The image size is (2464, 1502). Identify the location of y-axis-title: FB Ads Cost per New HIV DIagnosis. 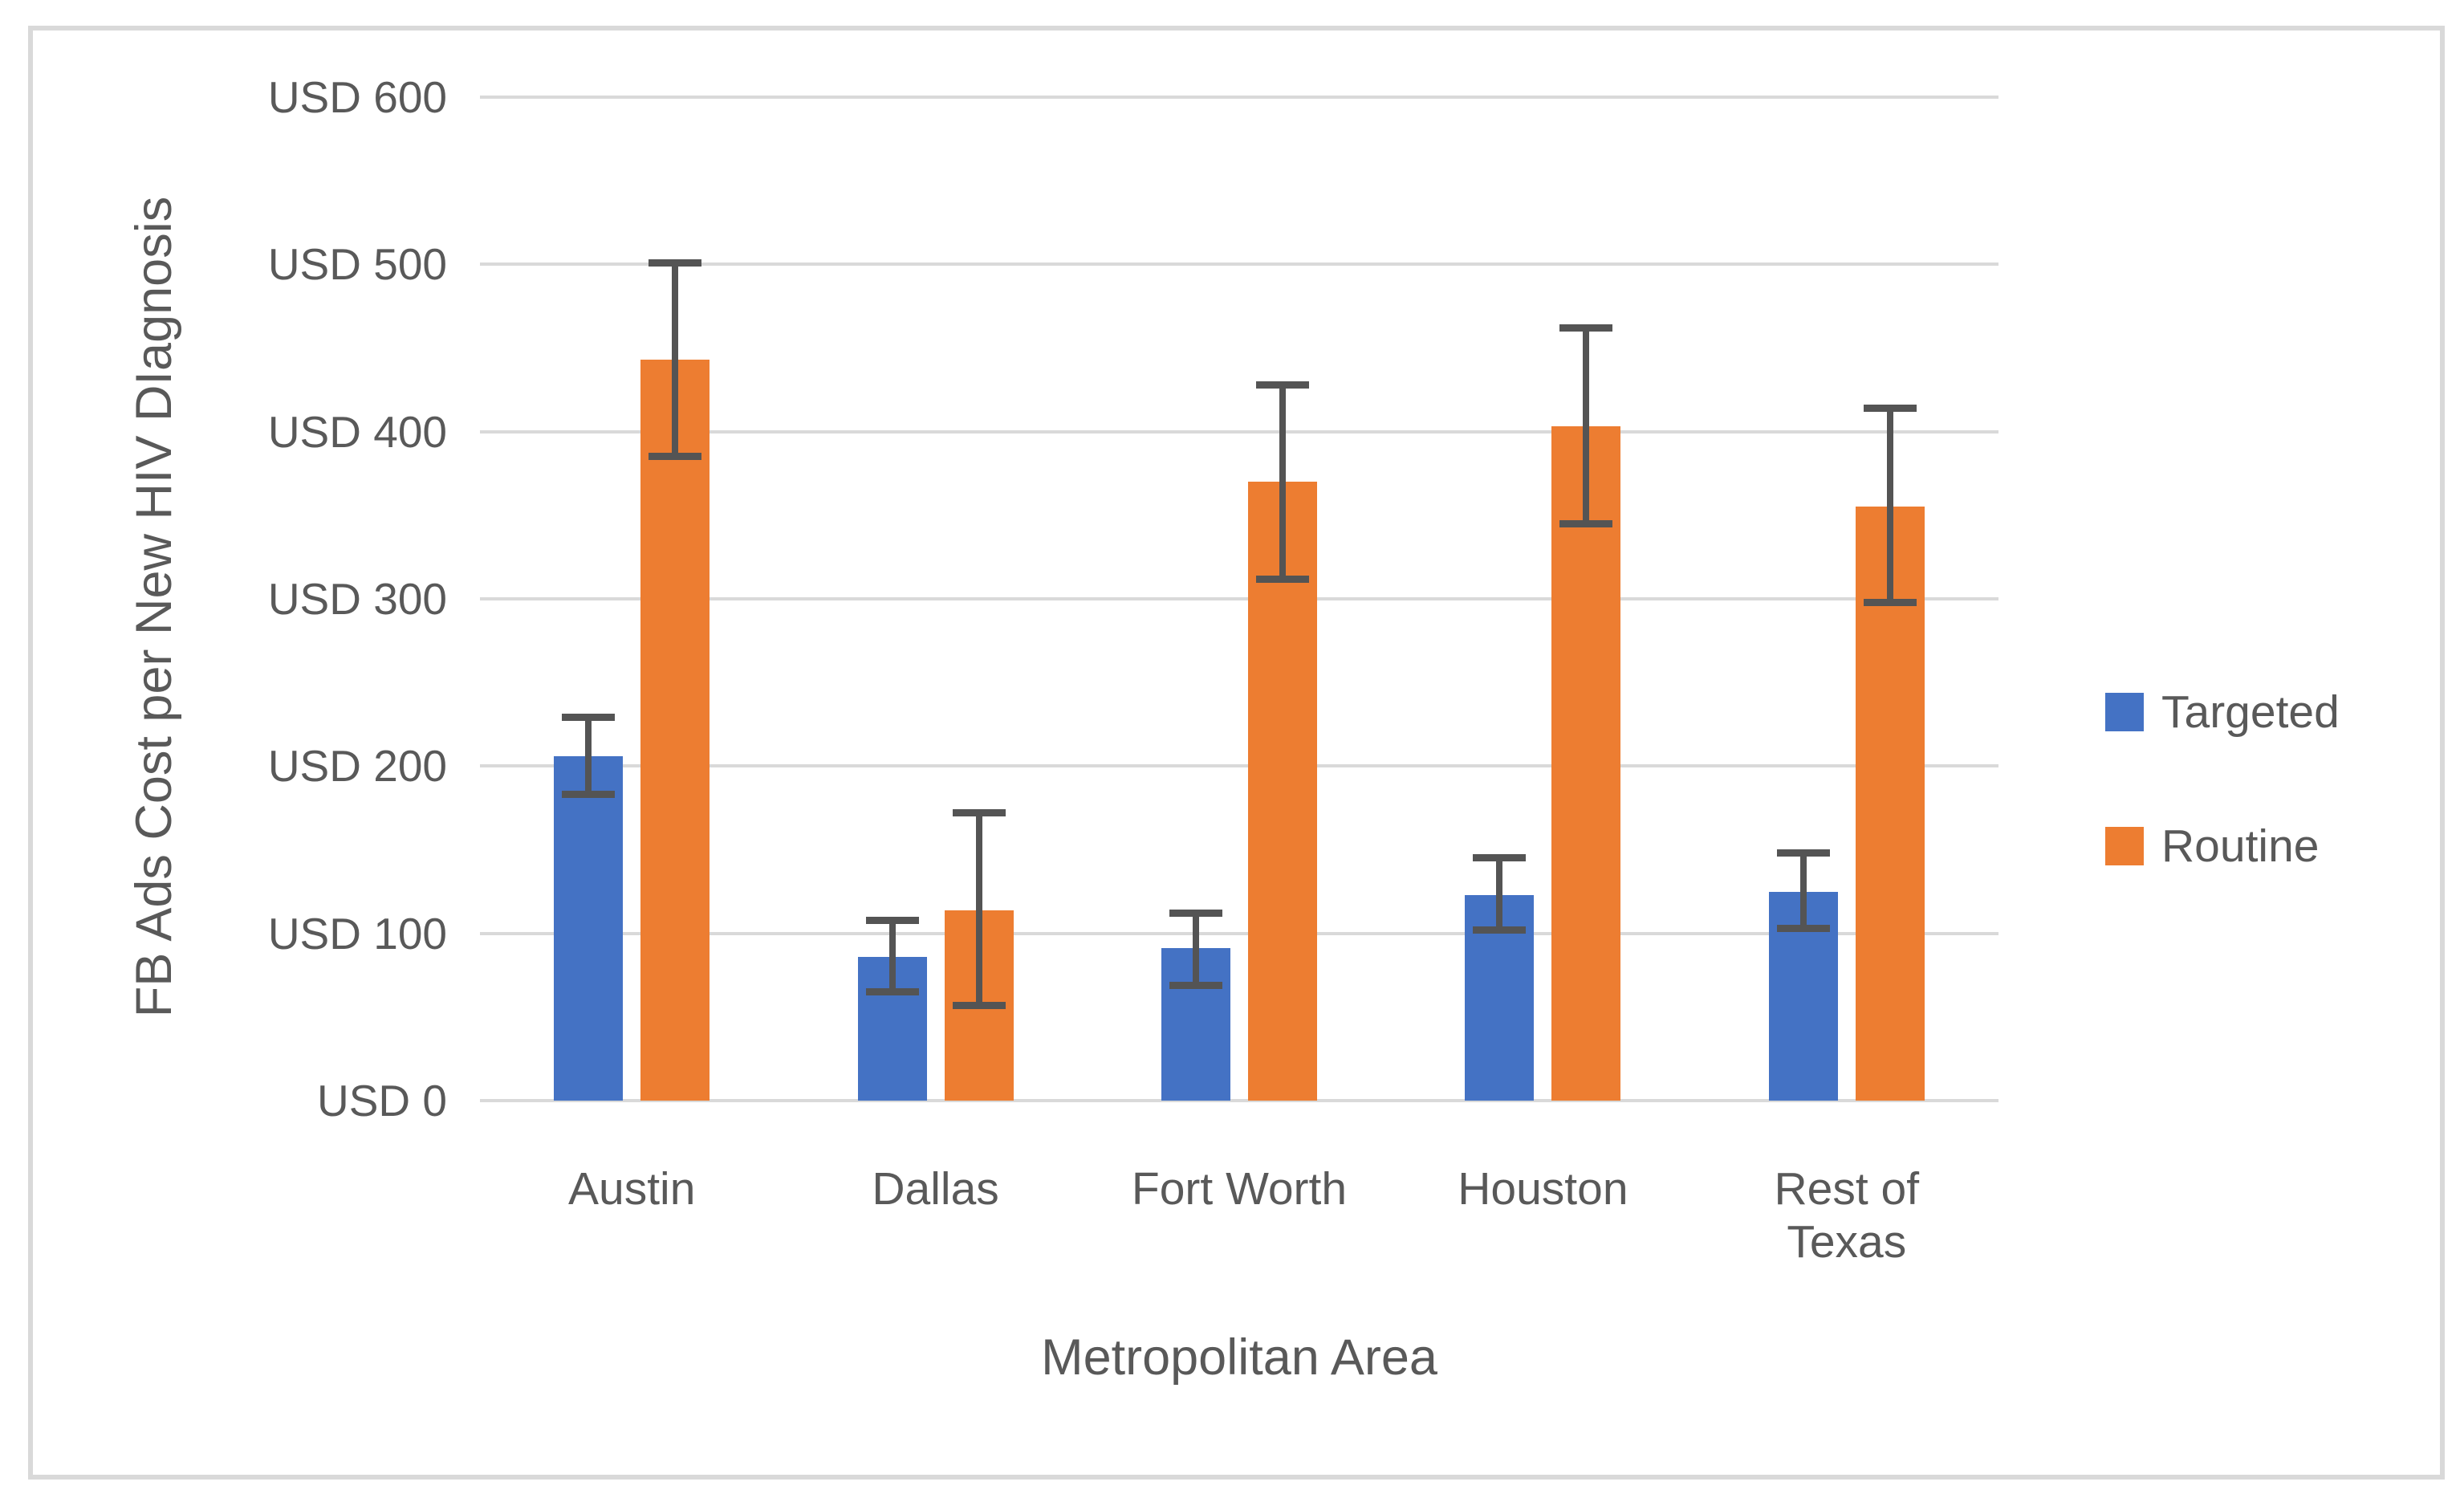
(154, 607).